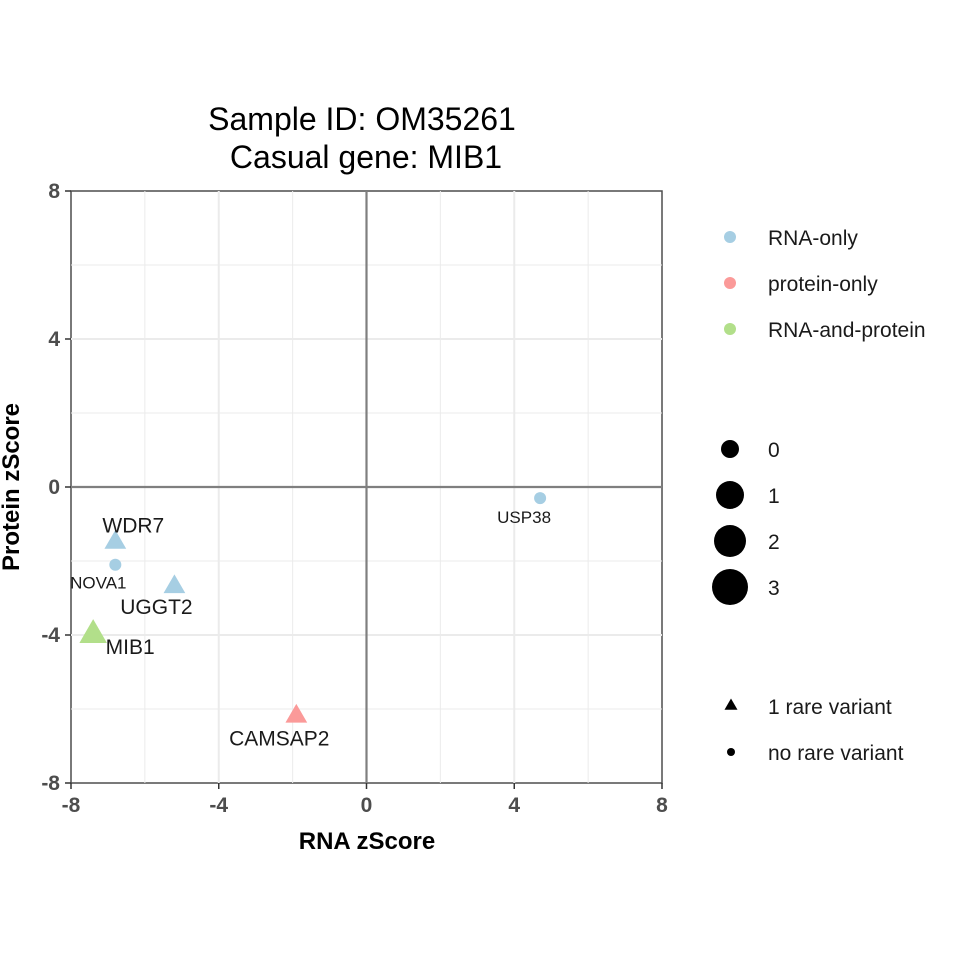  I want to click on x-tick-label: 8, so click(662, 805).